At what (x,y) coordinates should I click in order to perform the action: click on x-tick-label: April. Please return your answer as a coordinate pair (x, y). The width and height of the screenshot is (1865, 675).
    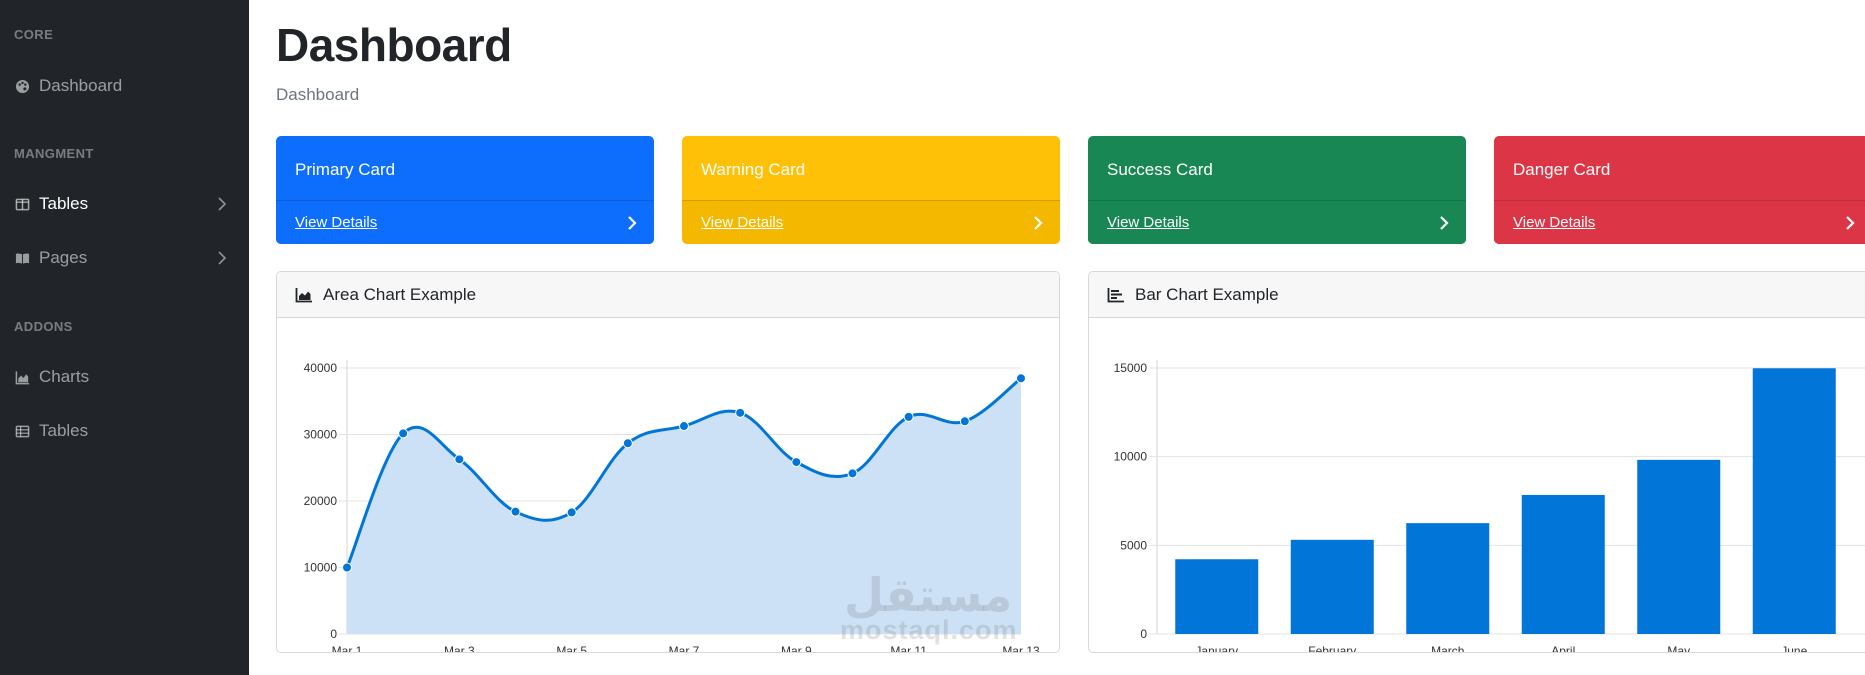
    Looking at the image, I should click on (1563, 648).